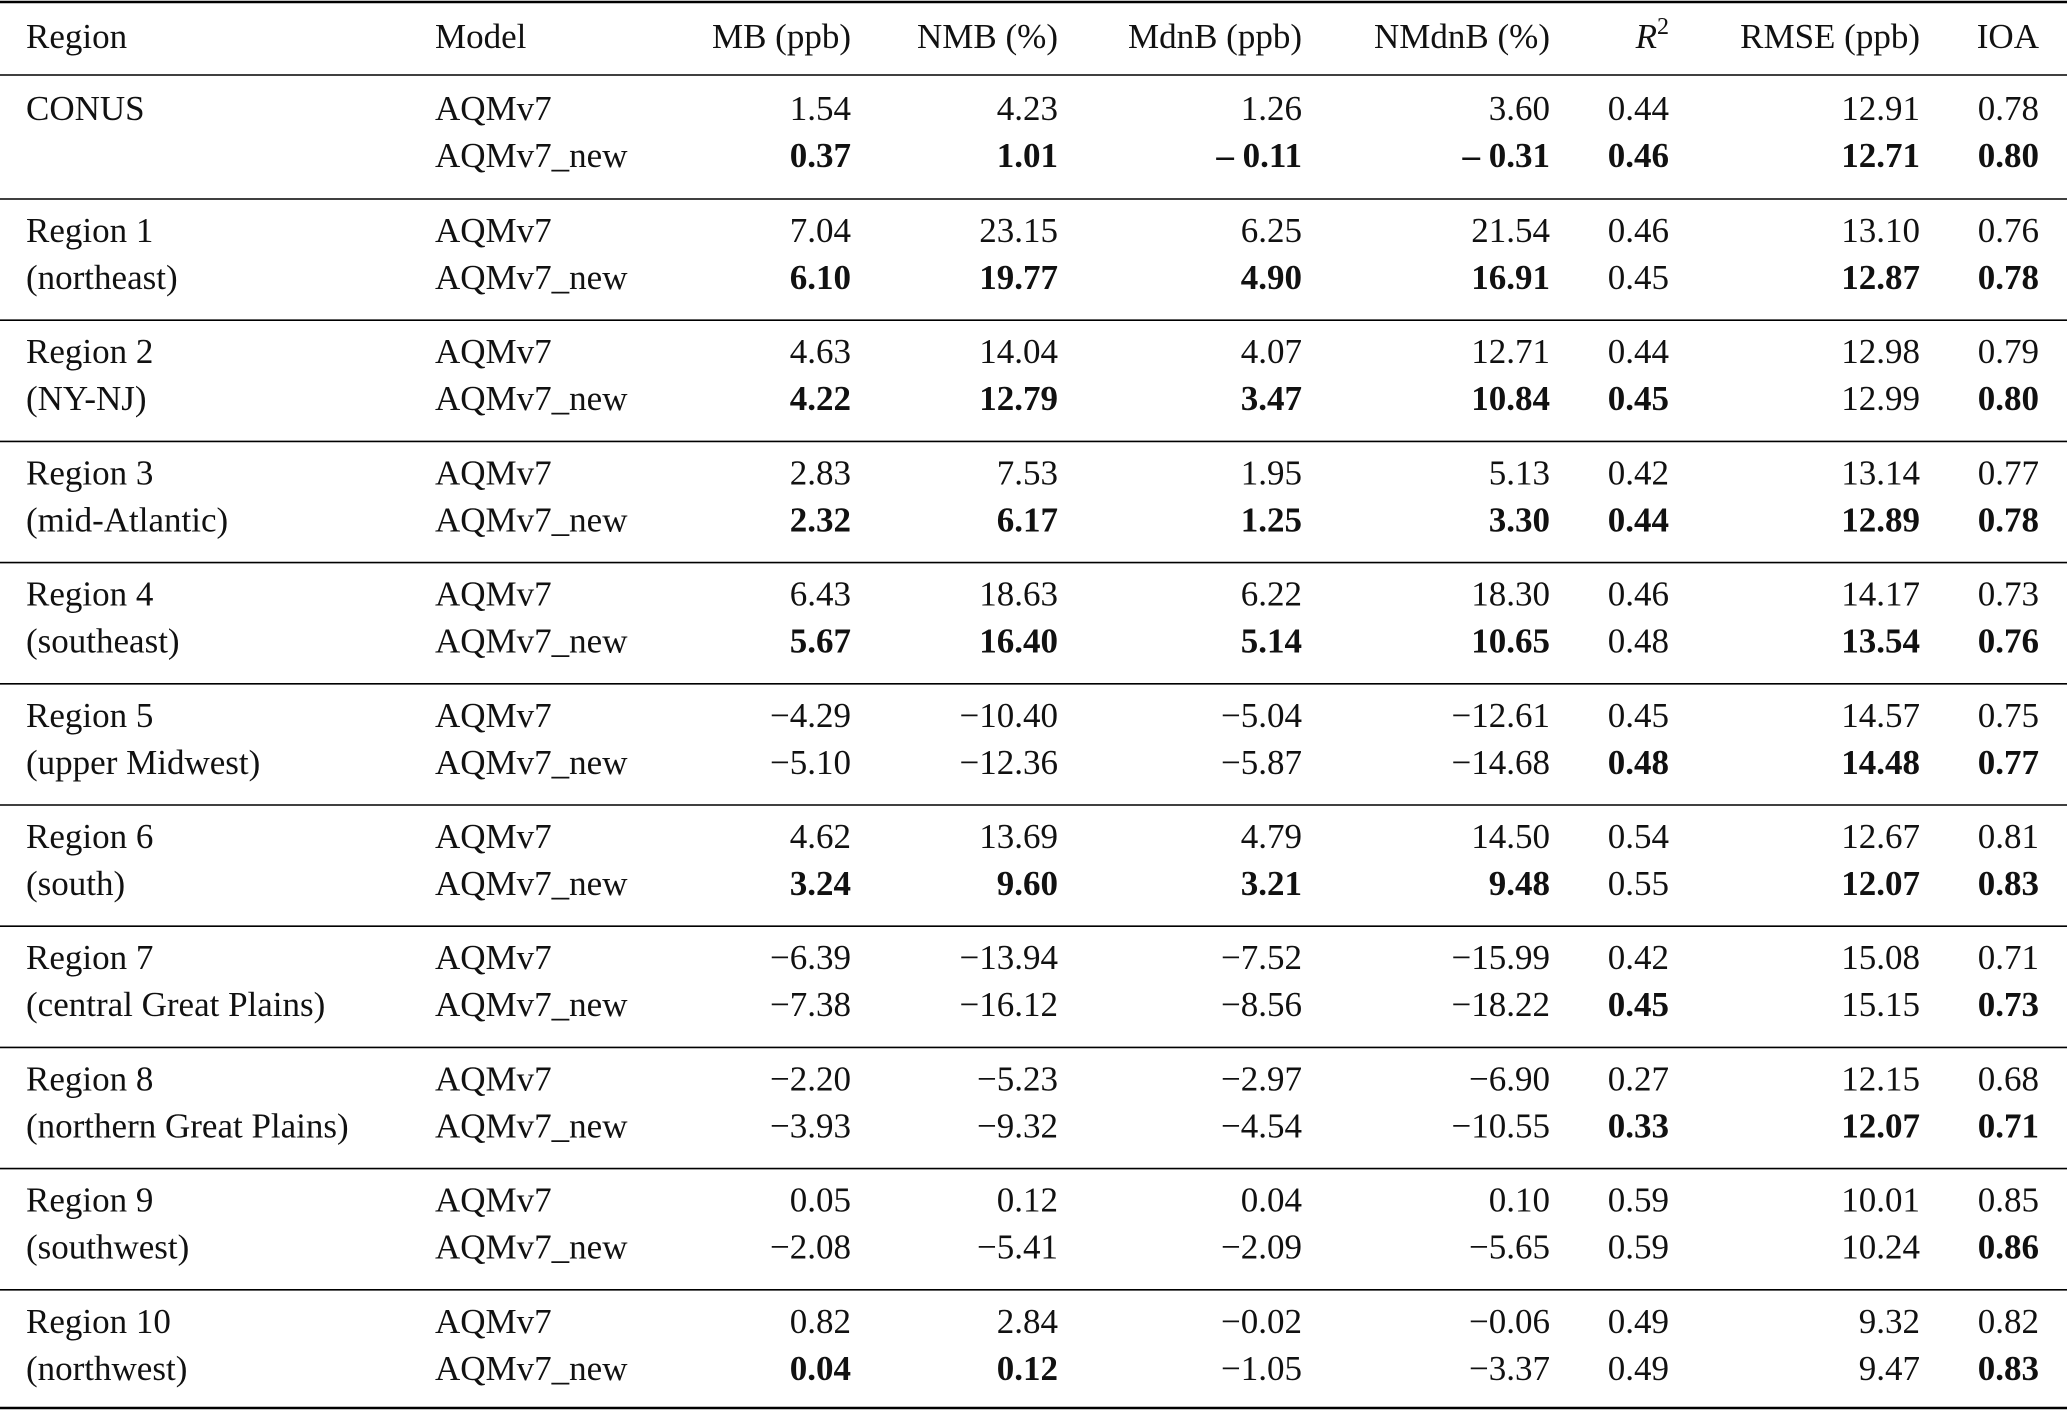  What do you see at coordinates (820, 594) in the screenshot?
I see `value-cell: 6.43` at bounding box center [820, 594].